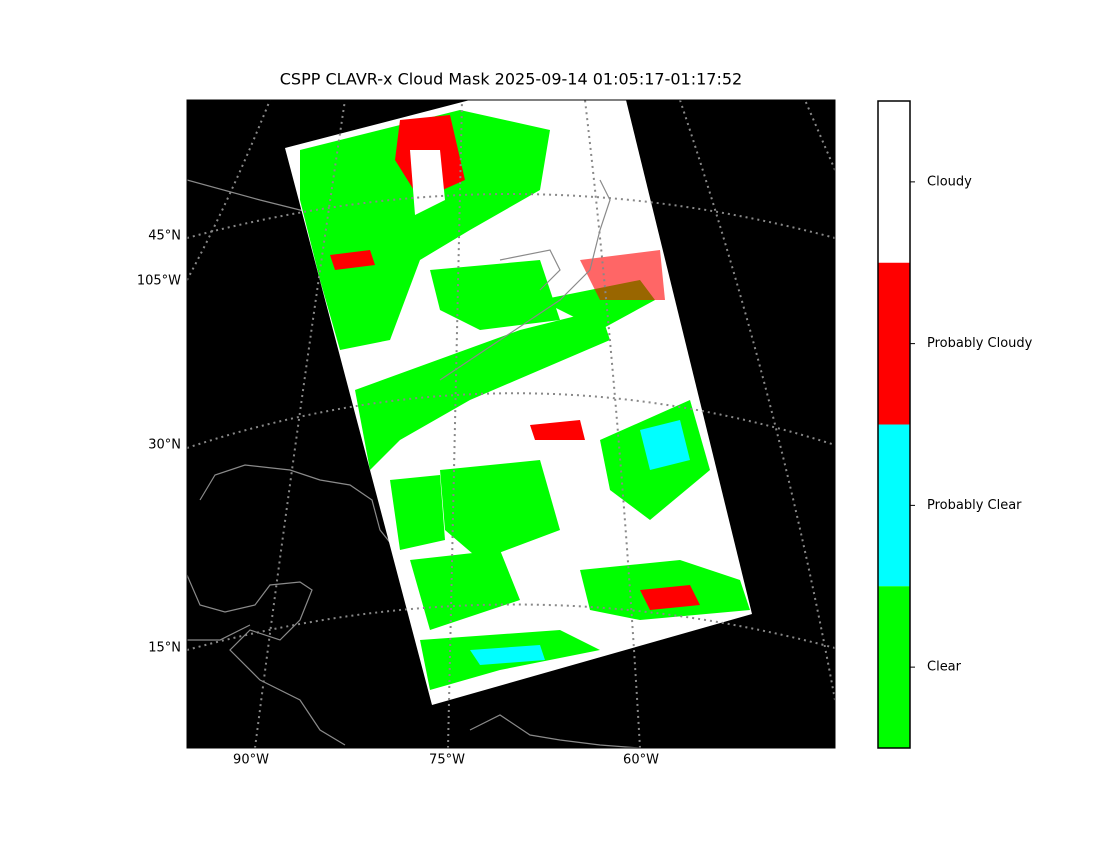 The height and width of the screenshot is (844, 1120). What do you see at coordinates (955, 424) in the screenshot?
I see `colorbar: Cloudy Probably Cloudy Probably Clear Clear` at bounding box center [955, 424].